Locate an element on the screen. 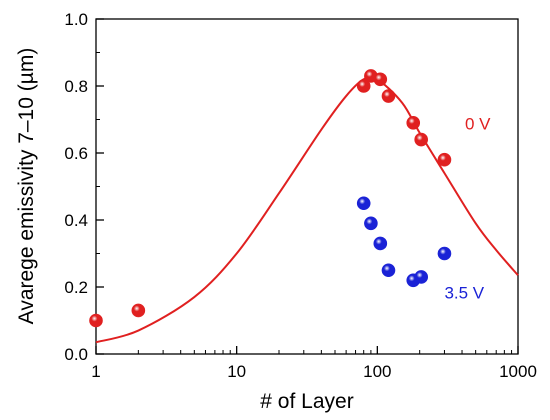 This screenshot has height=420, width=550. y-axis-ticks: 0.0 0.2 0.4 0.6 0.8 1.0 is located at coordinates (84, 187).